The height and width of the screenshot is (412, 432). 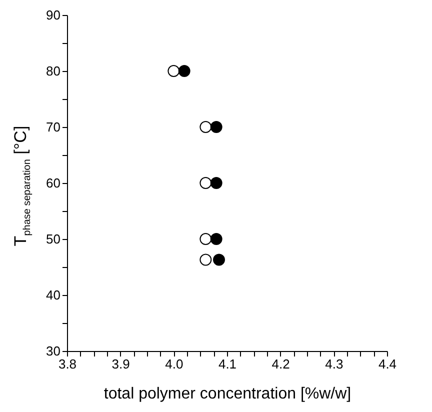 What do you see at coordinates (53, 183) in the screenshot?
I see `y-tick-label: 60` at bounding box center [53, 183].